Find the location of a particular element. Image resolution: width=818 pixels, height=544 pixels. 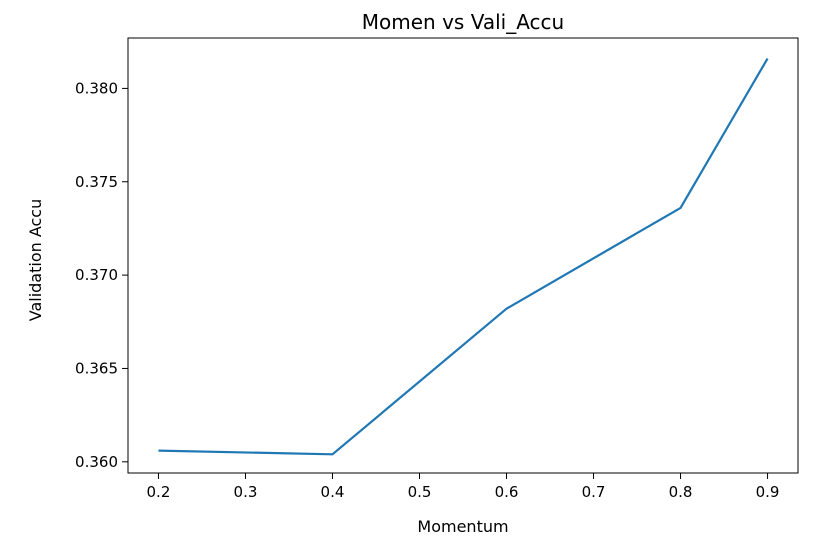

x-tick-label: 0.9 is located at coordinates (768, 492).